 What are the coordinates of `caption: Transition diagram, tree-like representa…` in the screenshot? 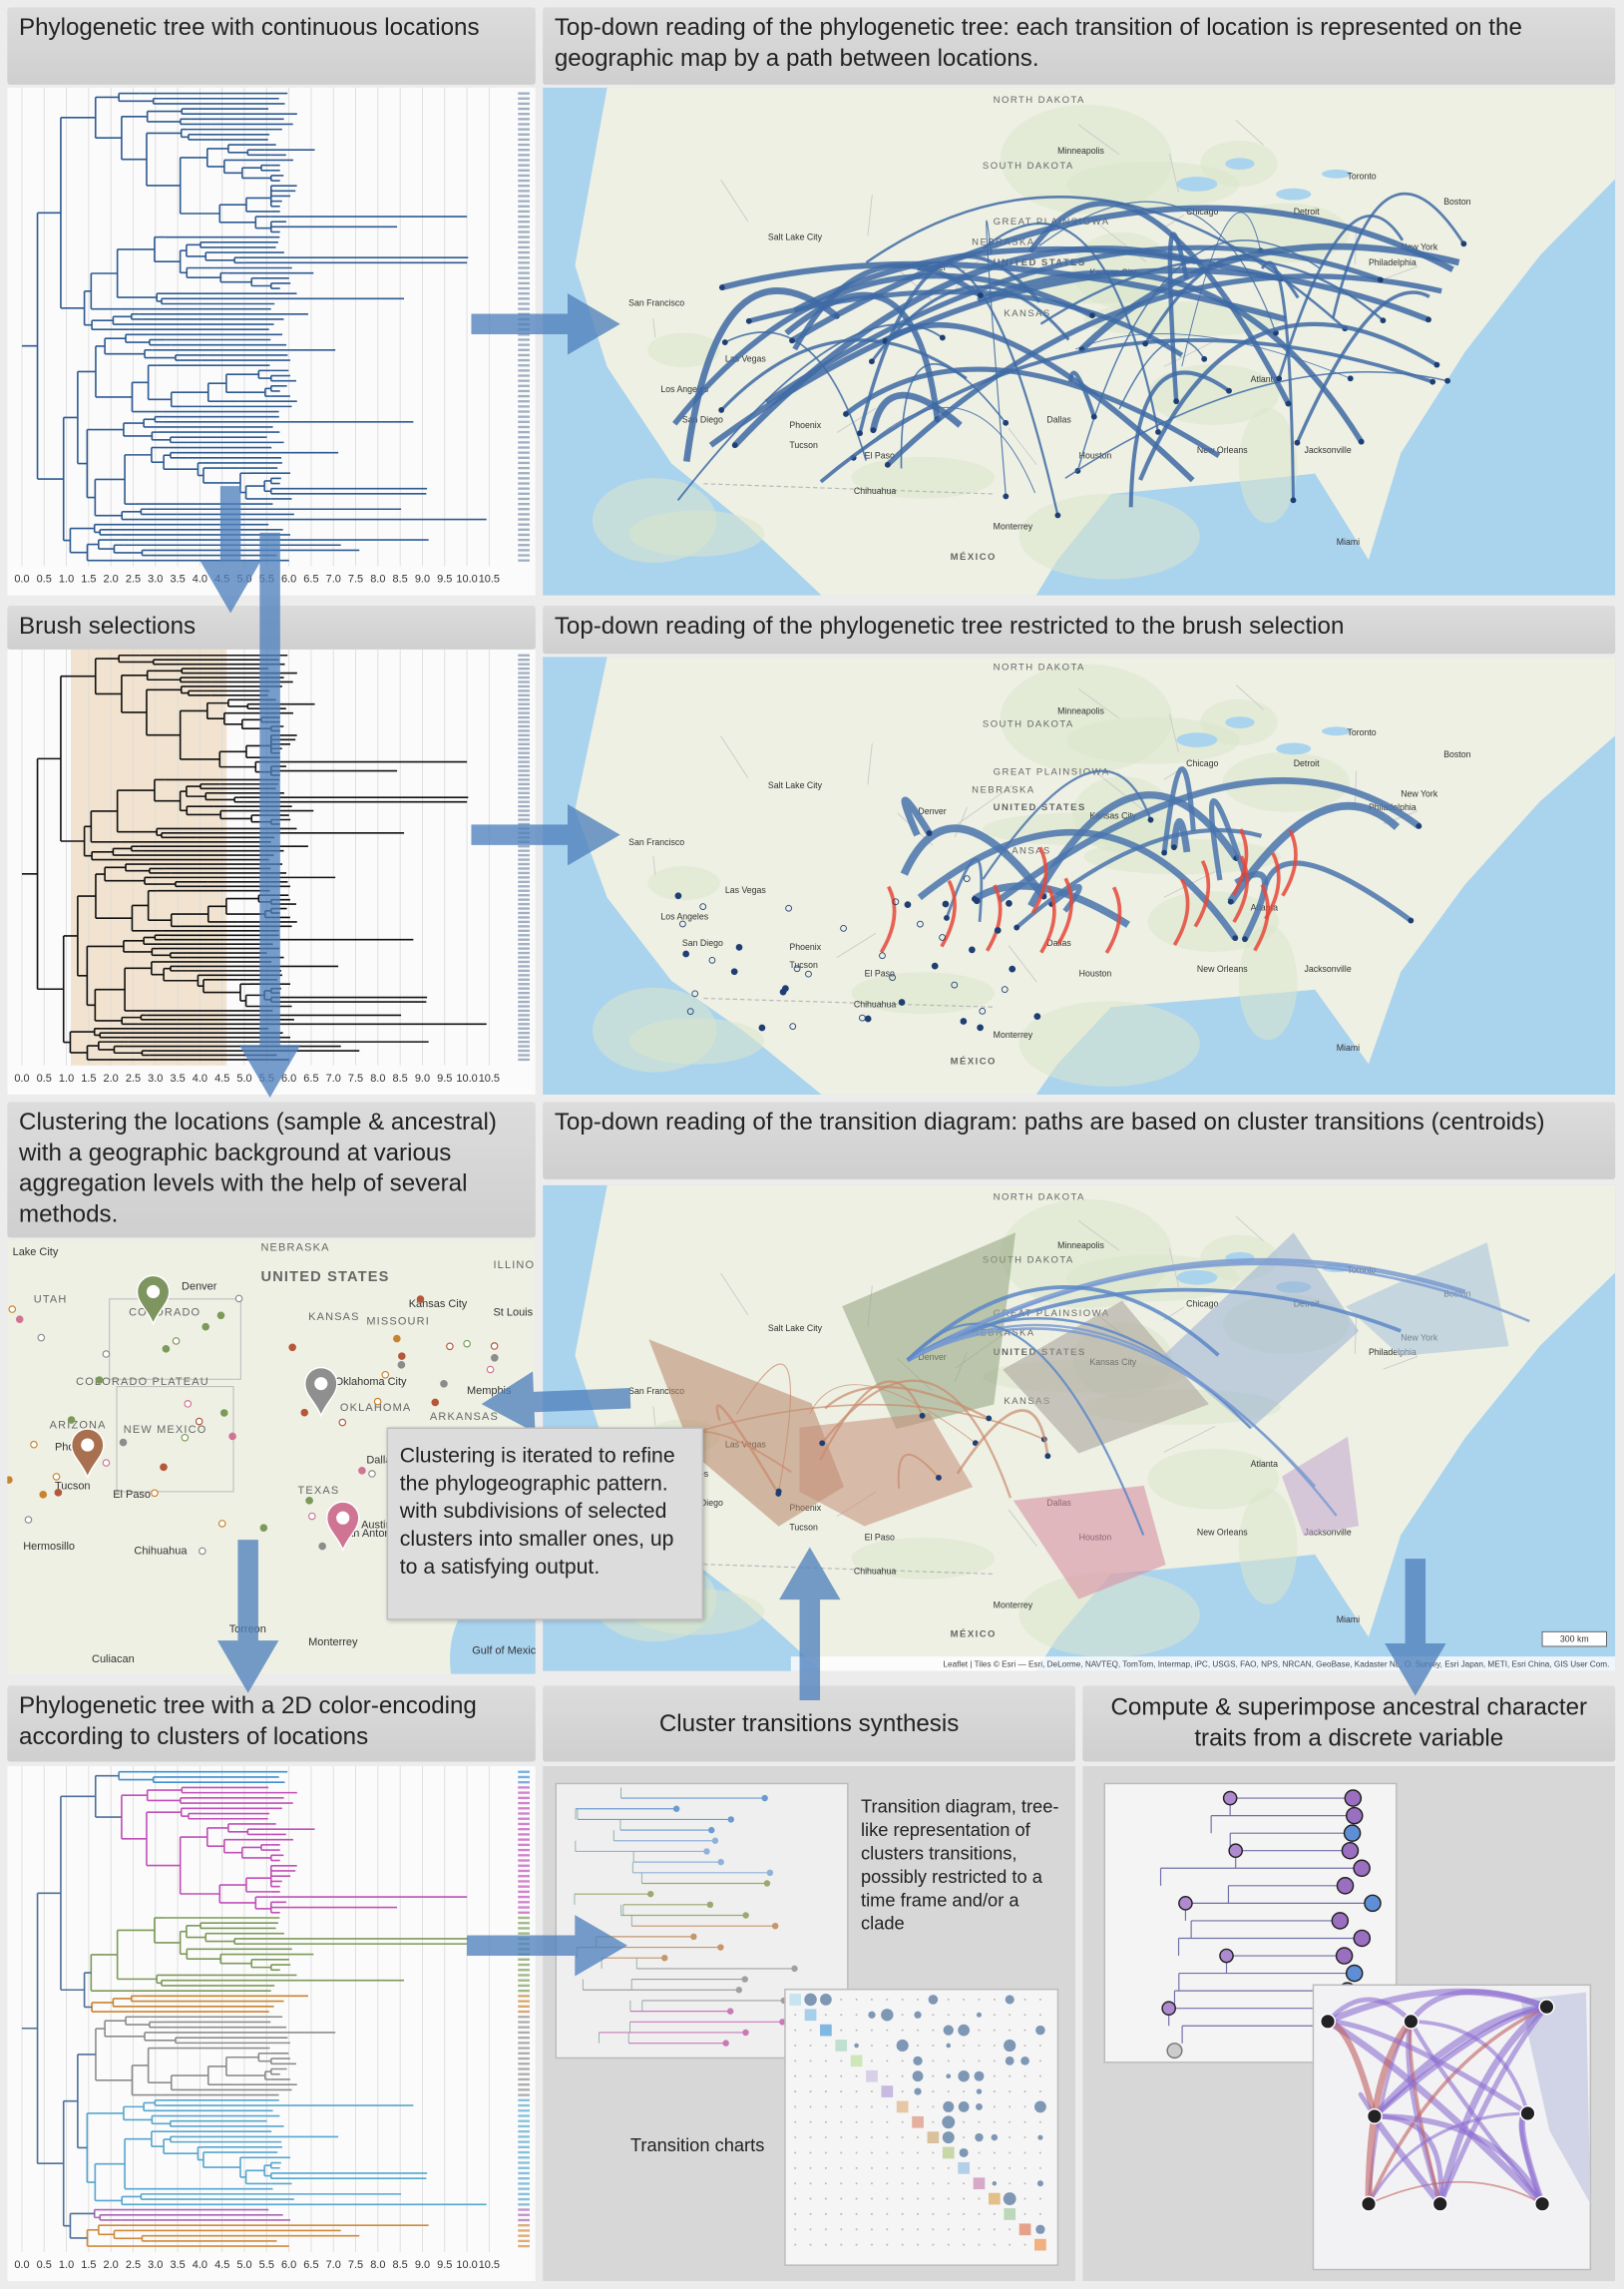 It's located at (959, 1865).